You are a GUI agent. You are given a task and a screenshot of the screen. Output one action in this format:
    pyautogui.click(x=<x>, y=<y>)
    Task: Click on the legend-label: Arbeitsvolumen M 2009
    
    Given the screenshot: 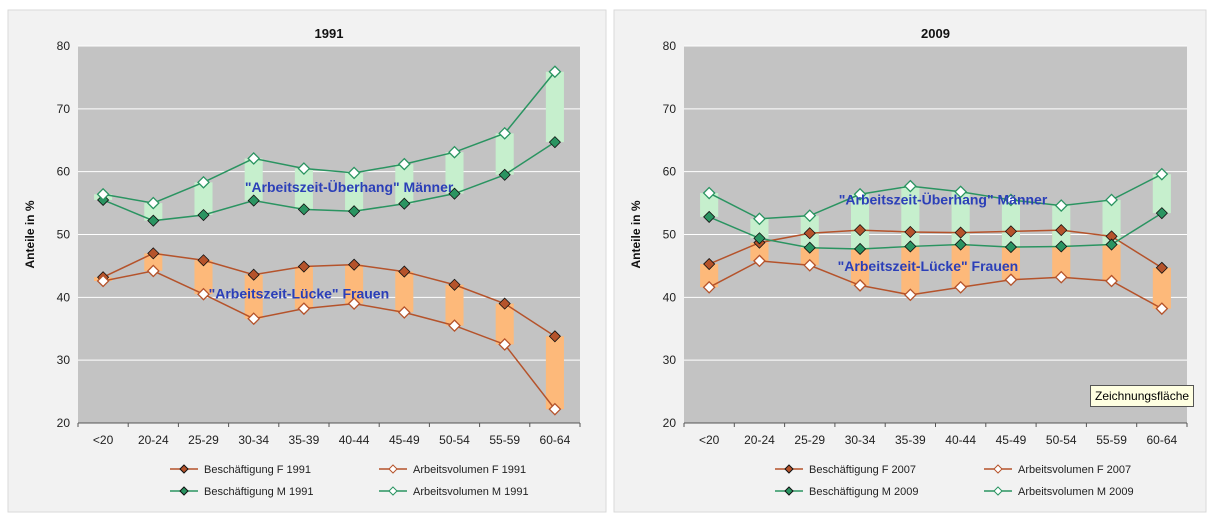 What is the action you would take?
    pyautogui.click(x=1076, y=492)
    